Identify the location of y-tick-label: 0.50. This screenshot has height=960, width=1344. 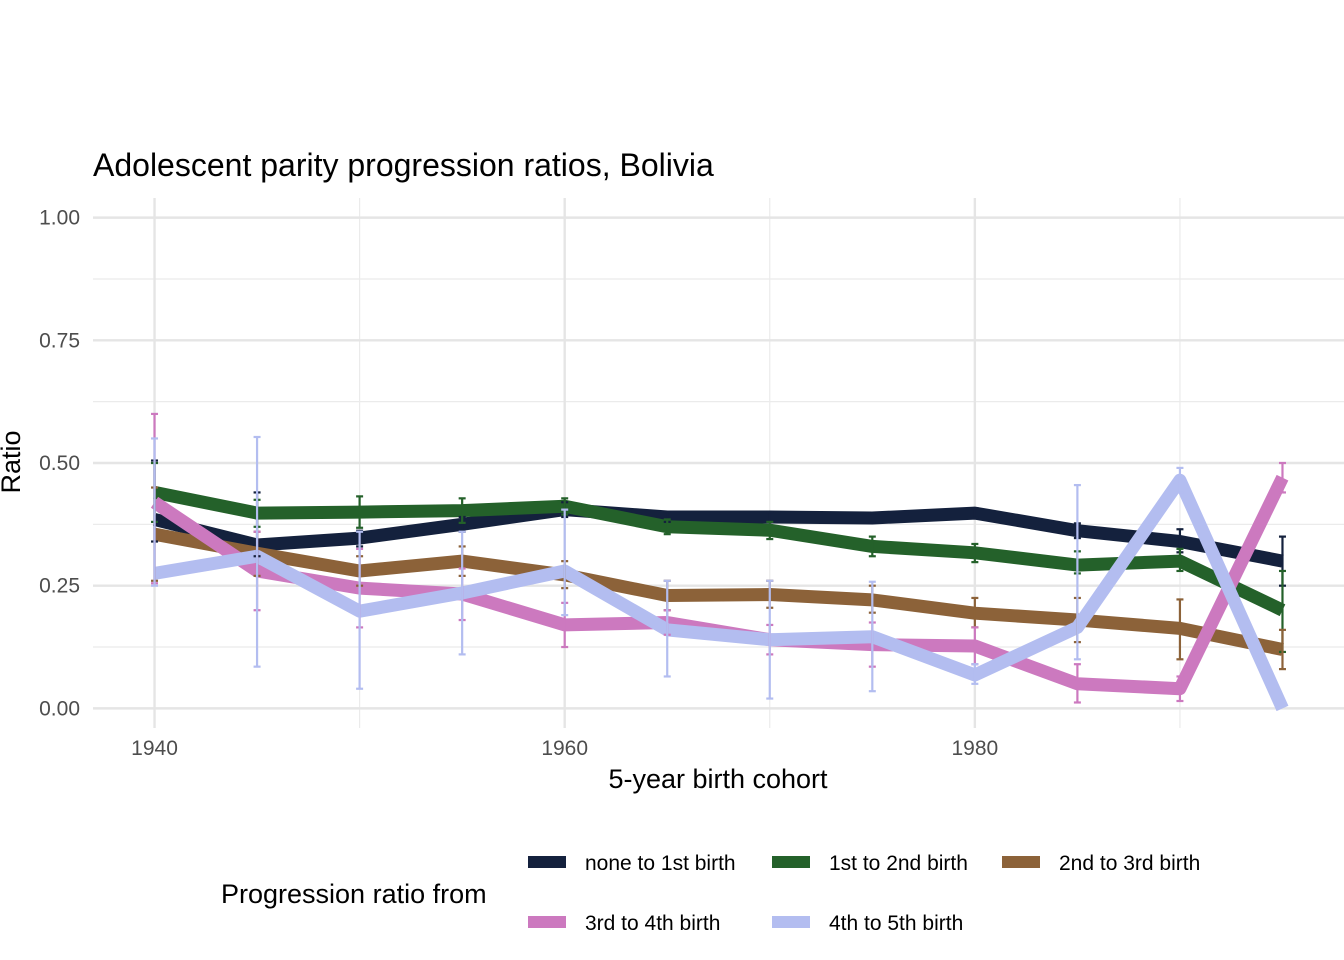
(59, 463).